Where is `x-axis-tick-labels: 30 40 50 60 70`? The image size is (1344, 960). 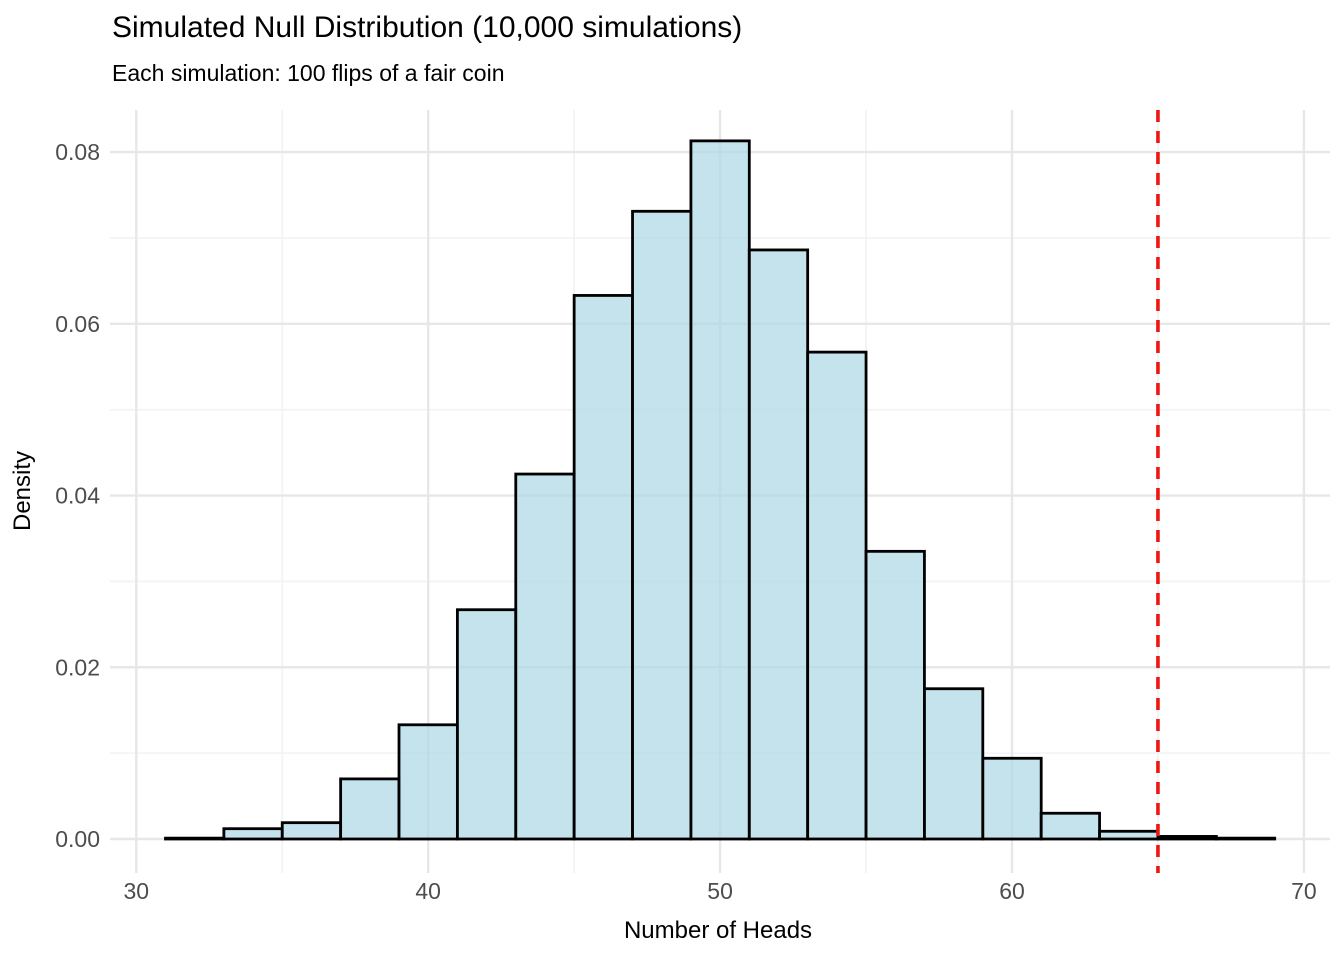
x-axis-tick-labels: 30 40 50 60 70 is located at coordinates (720, 891).